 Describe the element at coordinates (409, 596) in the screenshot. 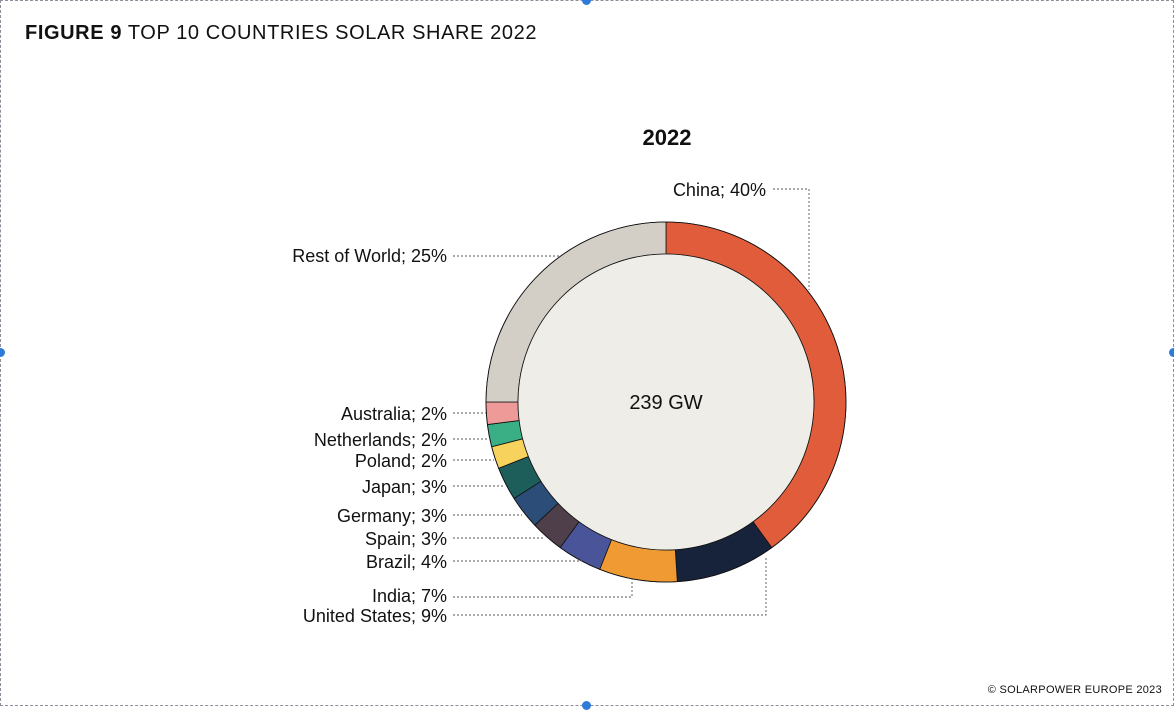

I see `slice-label-india: India; 7%` at that location.